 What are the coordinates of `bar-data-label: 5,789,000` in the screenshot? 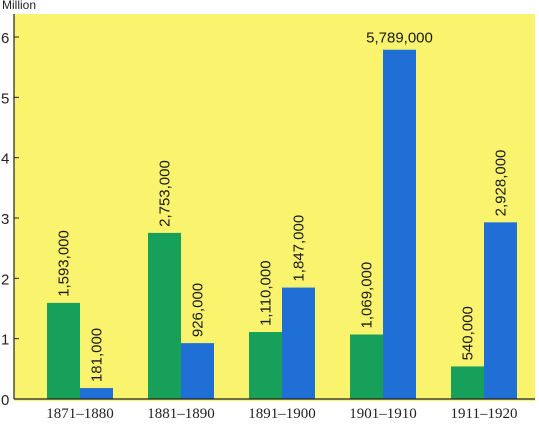 It's located at (399, 38).